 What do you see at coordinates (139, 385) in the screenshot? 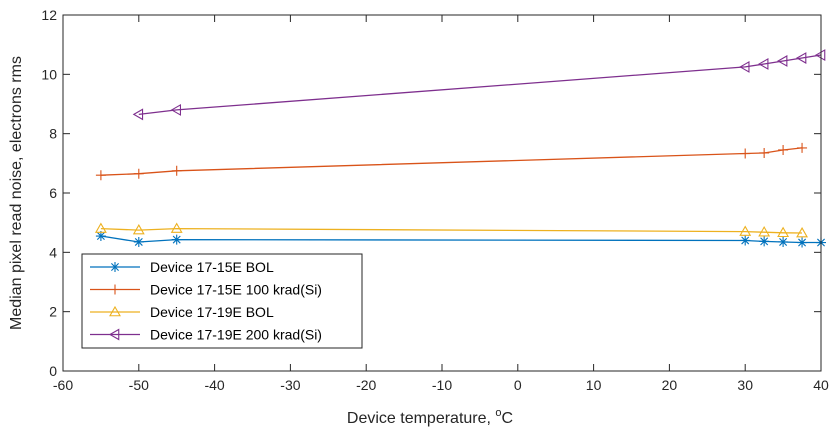
I see `x-tick-label: -50` at bounding box center [139, 385].